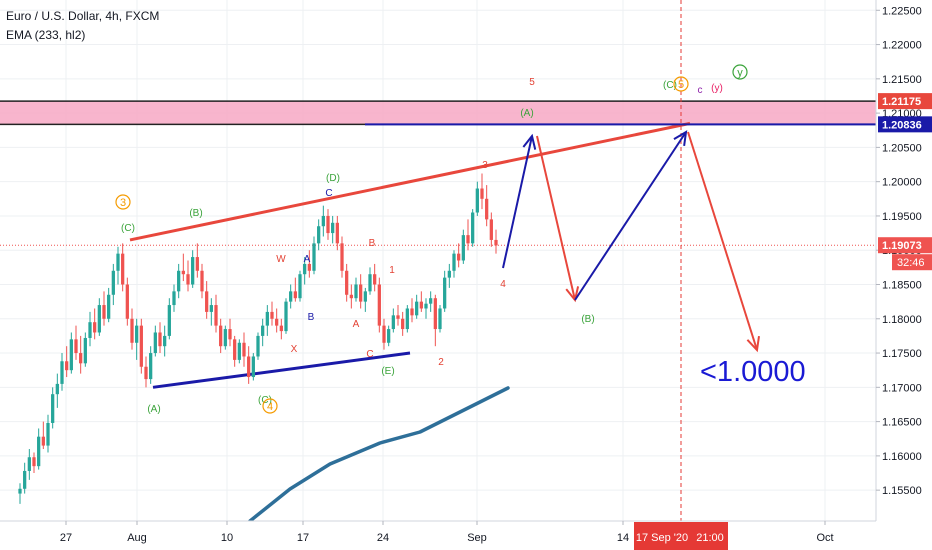 The width and height of the screenshot is (932, 550). I want to click on time-tick-label: 24, so click(383, 538).